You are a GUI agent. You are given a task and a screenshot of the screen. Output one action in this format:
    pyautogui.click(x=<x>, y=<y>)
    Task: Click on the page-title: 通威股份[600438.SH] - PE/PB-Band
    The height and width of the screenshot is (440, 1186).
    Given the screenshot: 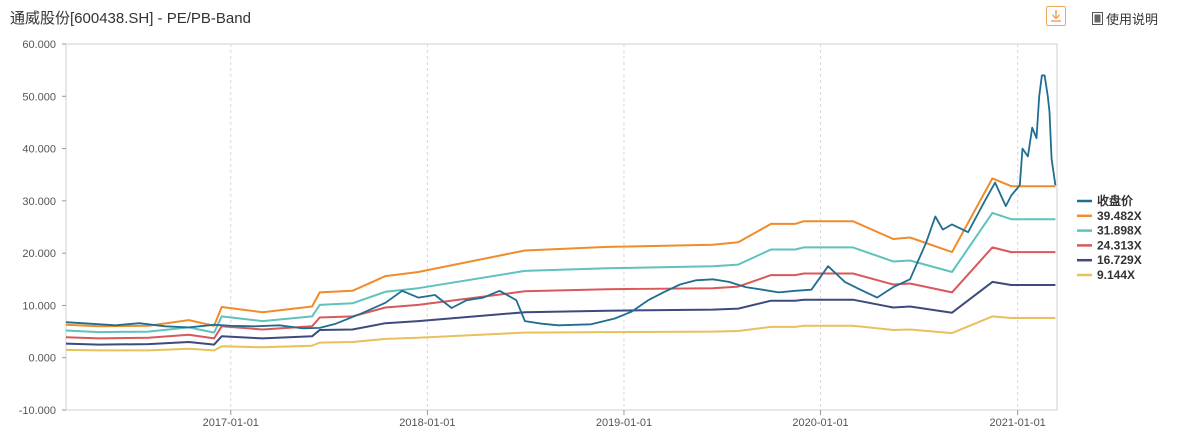 What is the action you would take?
    pyautogui.click(x=130, y=18)
    